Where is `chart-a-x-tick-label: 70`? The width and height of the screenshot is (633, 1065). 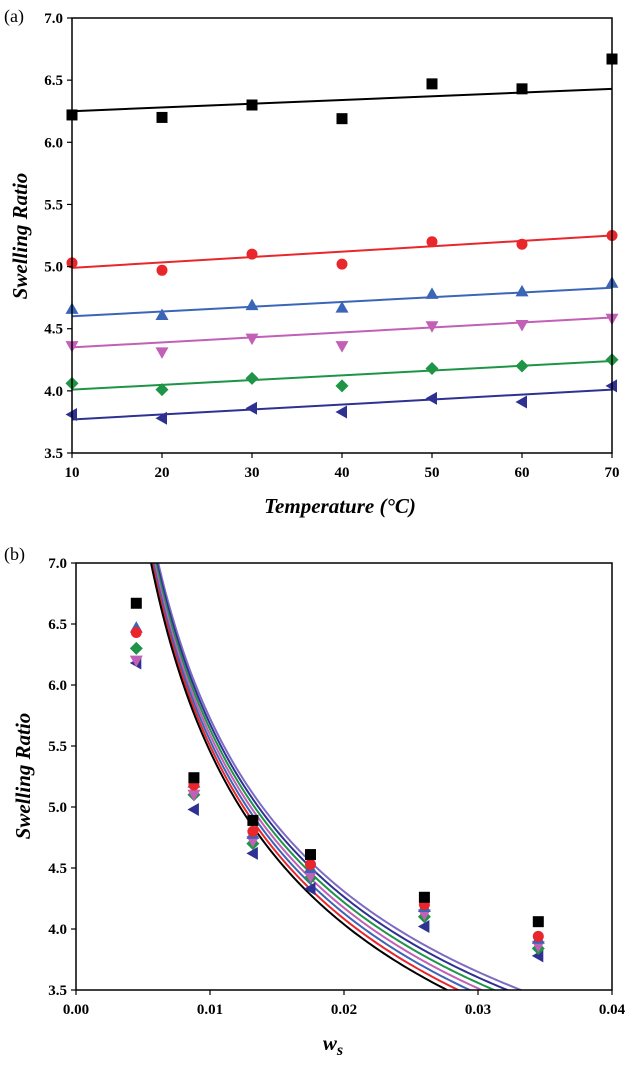
chart-a-x-tick-label: 70 is located at coordinates (612, 473).